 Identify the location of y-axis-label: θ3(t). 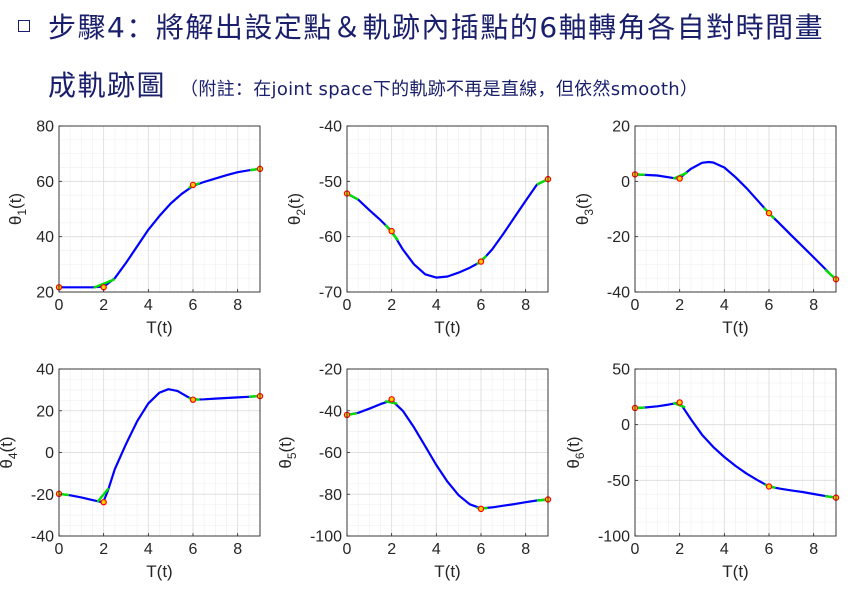
(584, 209).